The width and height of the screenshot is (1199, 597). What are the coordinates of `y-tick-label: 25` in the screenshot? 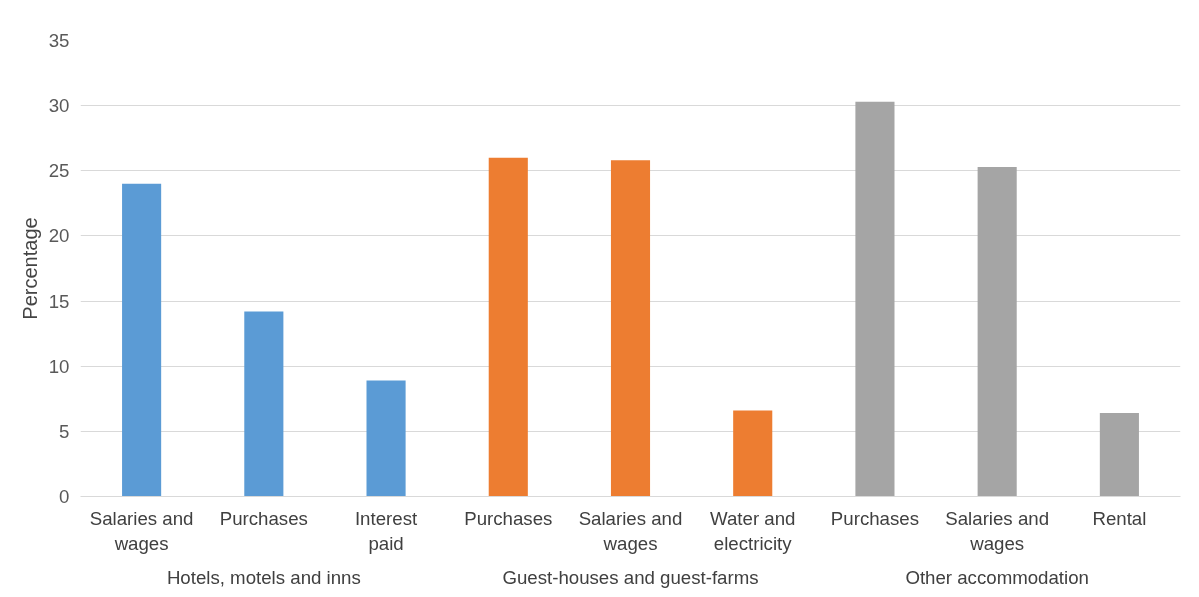 It's located at (59, 171).